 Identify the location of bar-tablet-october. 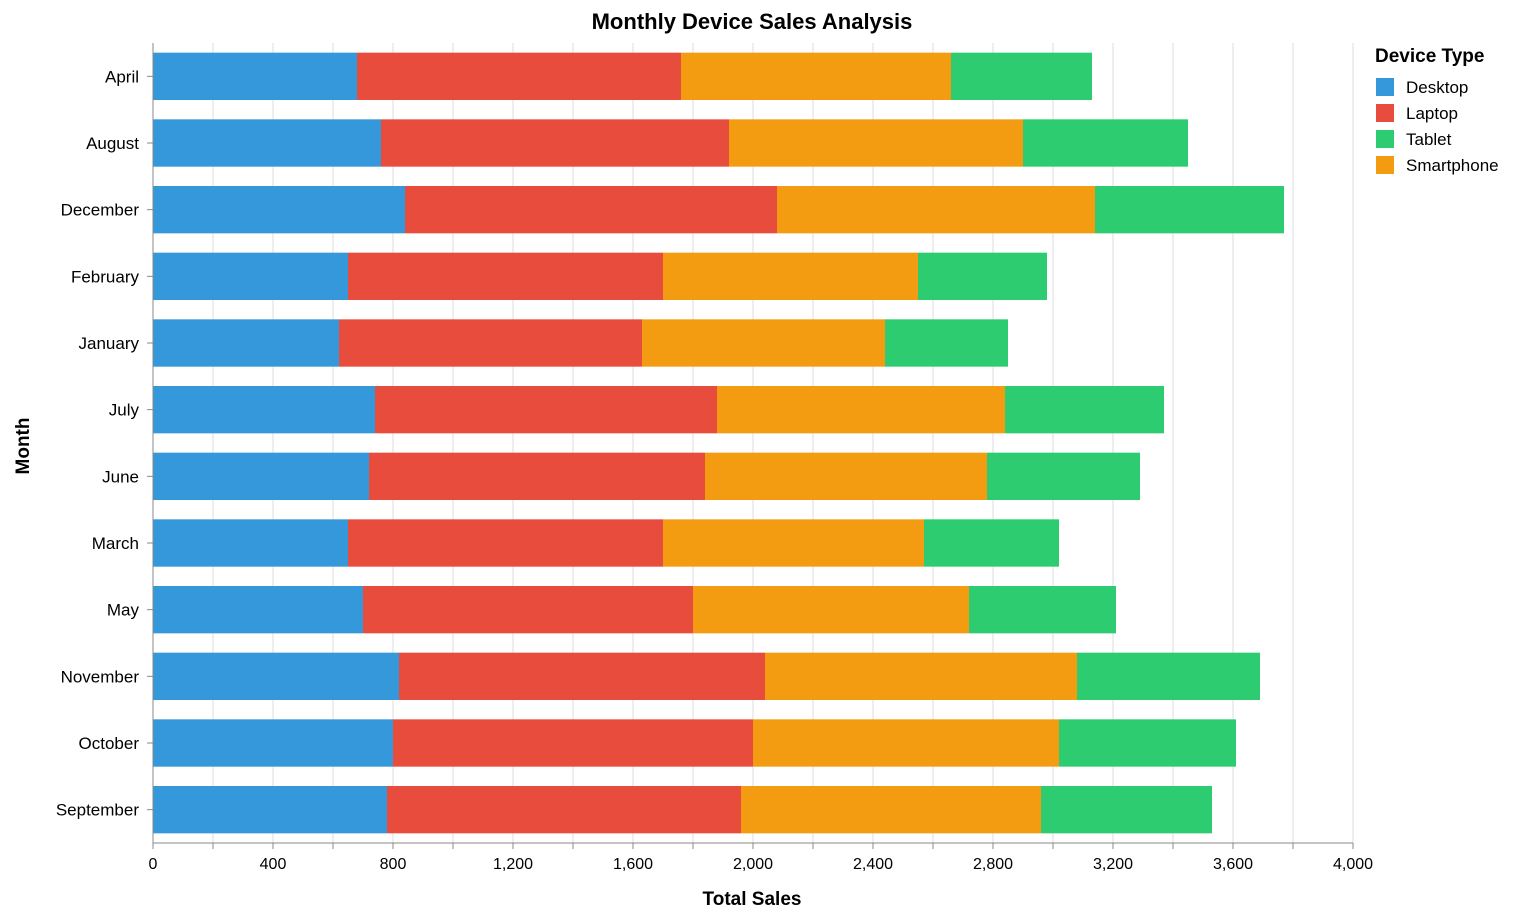
(1147, 742).